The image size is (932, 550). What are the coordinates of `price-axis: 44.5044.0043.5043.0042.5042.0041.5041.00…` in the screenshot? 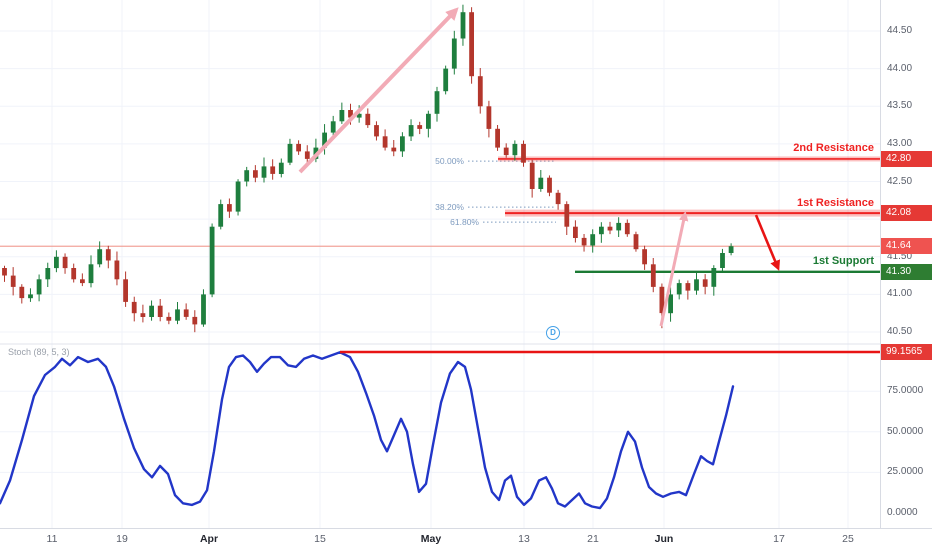 It's located at (906, 264).